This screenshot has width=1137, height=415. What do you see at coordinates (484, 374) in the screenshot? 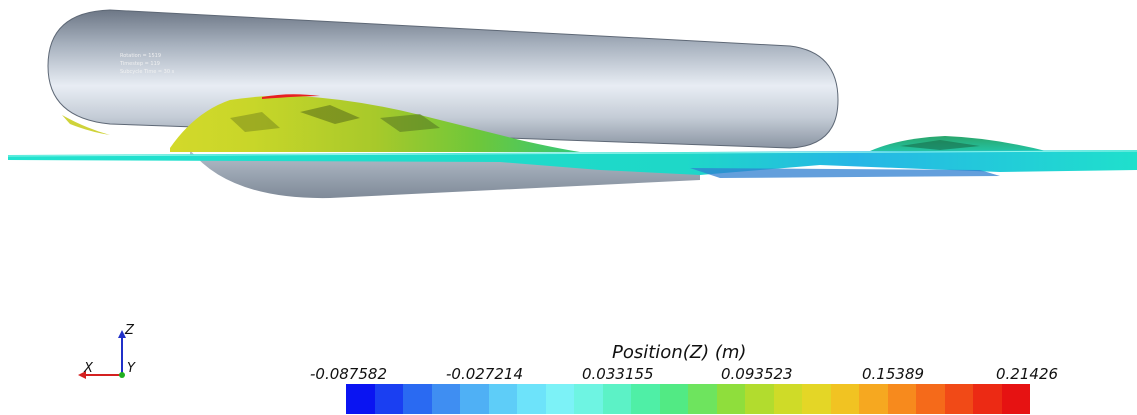
I see `colorbar-tick-label: -0.027214` at bounding box center [484, 374].